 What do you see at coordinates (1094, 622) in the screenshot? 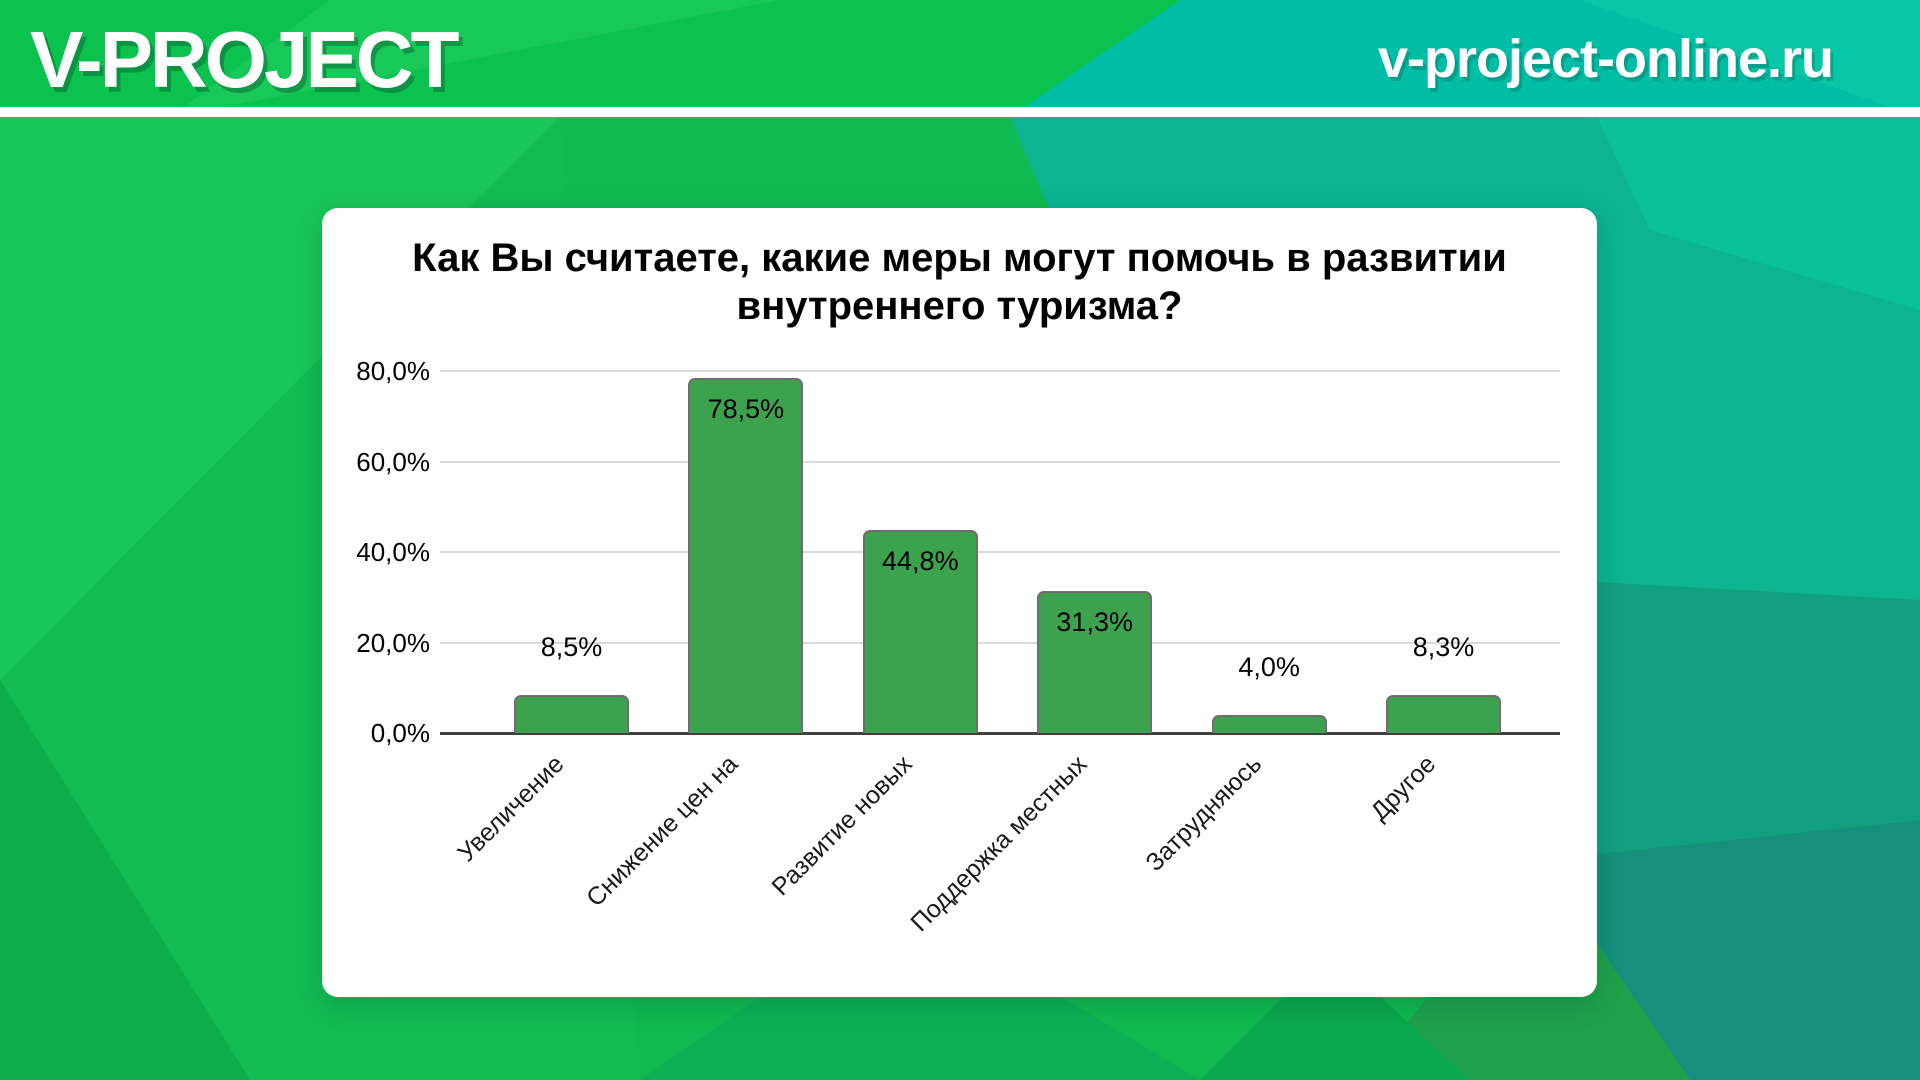
I see `bar-value-label: 31,3%` at bounding box center [1094, 622].